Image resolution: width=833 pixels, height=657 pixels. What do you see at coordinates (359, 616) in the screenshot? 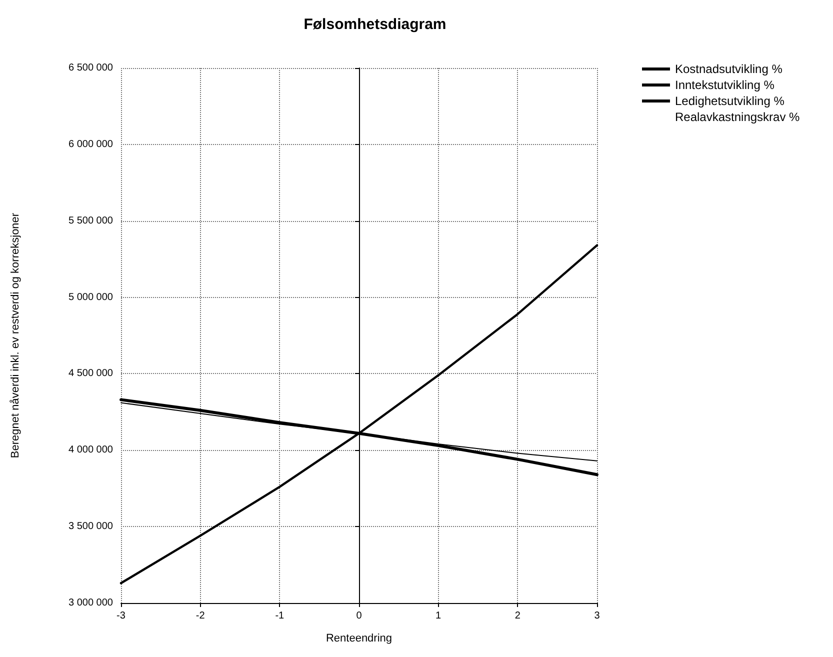
I see `x-tick-label: 0` at bounding box center [359, 616].